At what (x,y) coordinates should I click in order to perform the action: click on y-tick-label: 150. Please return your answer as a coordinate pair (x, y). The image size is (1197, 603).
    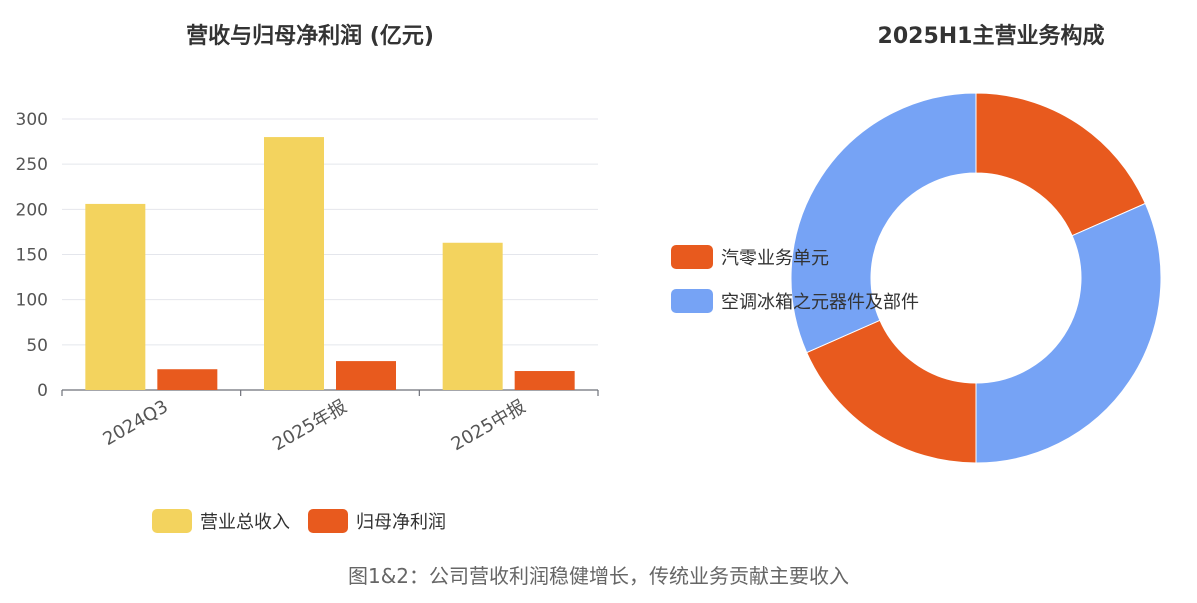
    Looking at the image, I should click on (32, 256).